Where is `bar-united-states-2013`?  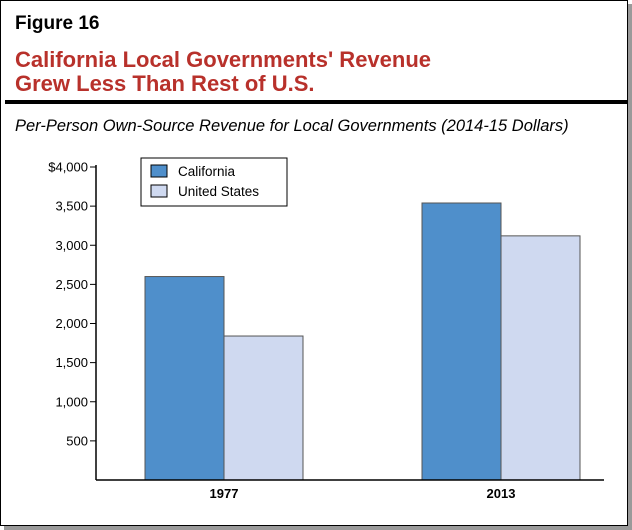
bar-united-states-2013 is located at coordinates (540, 358).